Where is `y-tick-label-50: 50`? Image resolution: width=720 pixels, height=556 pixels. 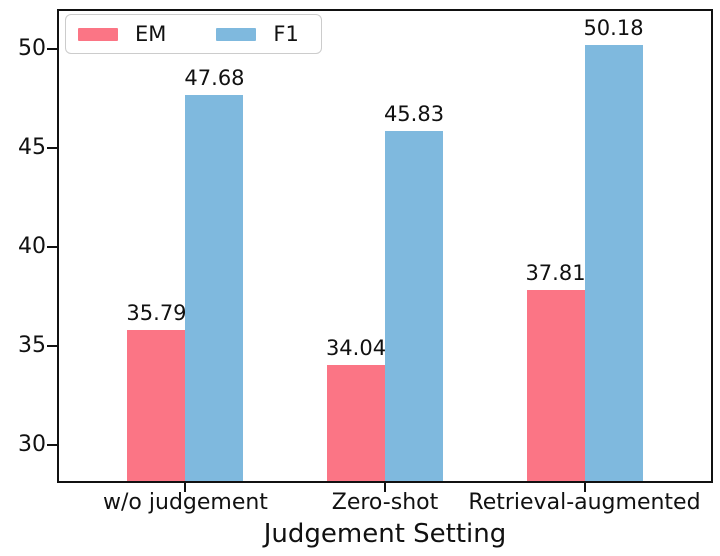 y-tick-label-50: 50 is located at coordinates (32, 48).